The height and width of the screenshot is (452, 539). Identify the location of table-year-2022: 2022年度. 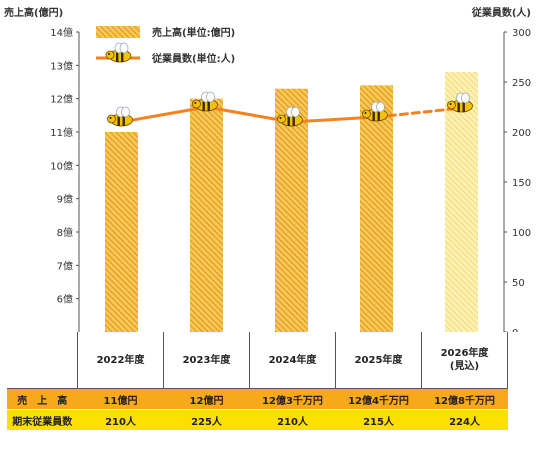
(120, 360).